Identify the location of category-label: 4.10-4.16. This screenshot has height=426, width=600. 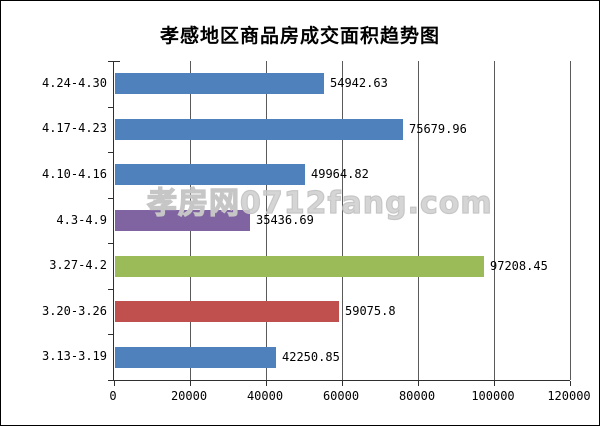
(74, 174).